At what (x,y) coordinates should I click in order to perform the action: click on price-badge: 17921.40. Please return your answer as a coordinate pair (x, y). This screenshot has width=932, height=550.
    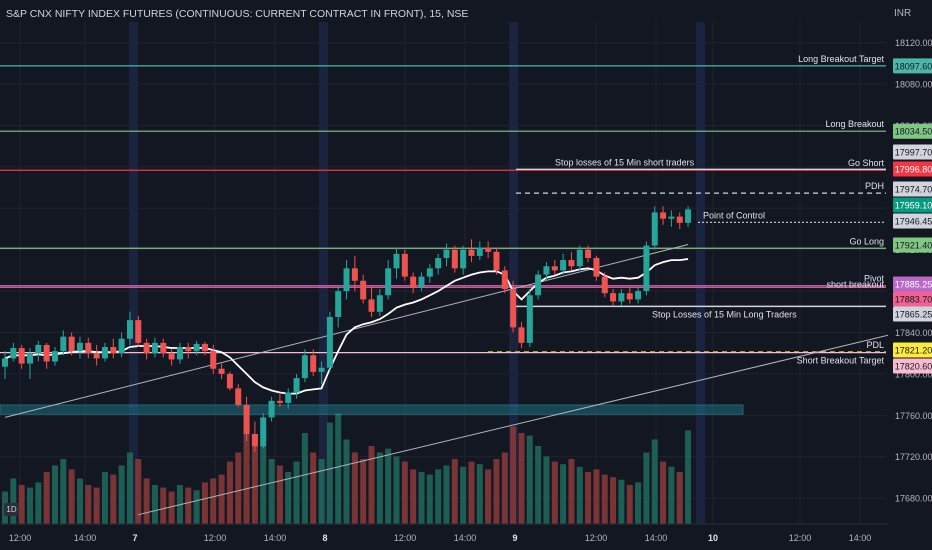
    Looking at the image, I should click on (912, 245).